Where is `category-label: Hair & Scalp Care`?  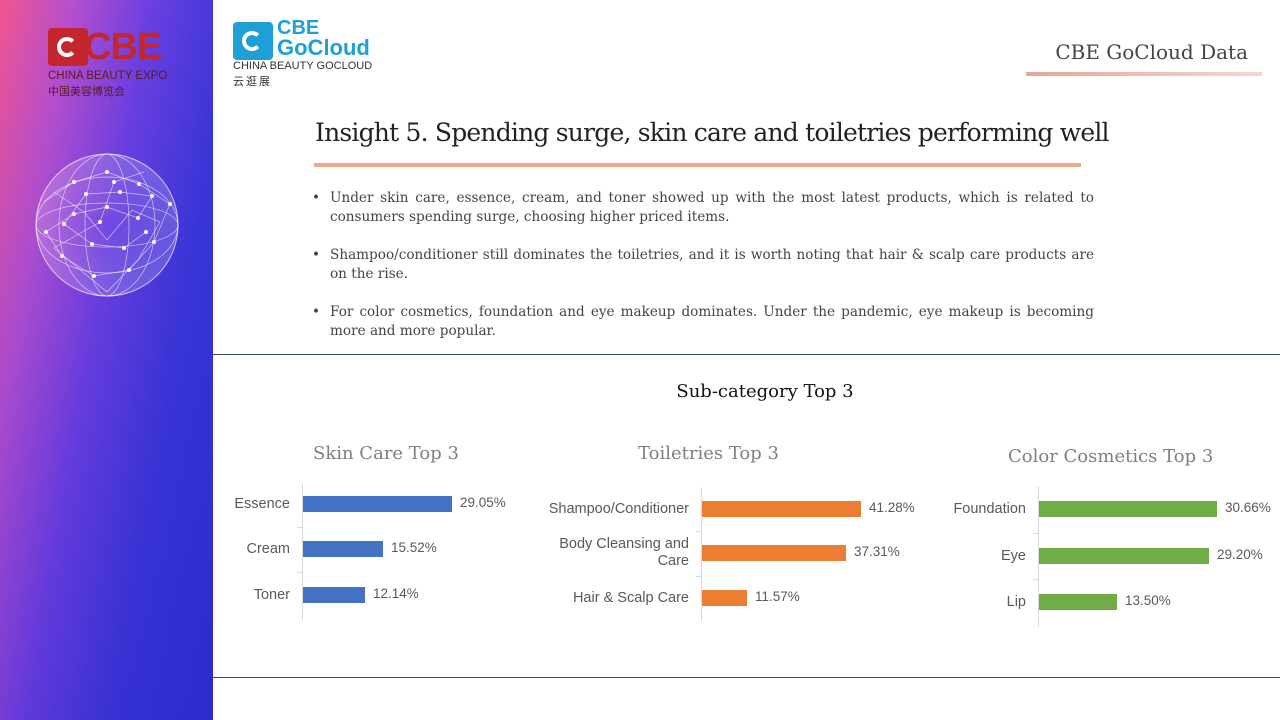 category-label: Hair & Scalp Care is located at coordinates (630, 597).